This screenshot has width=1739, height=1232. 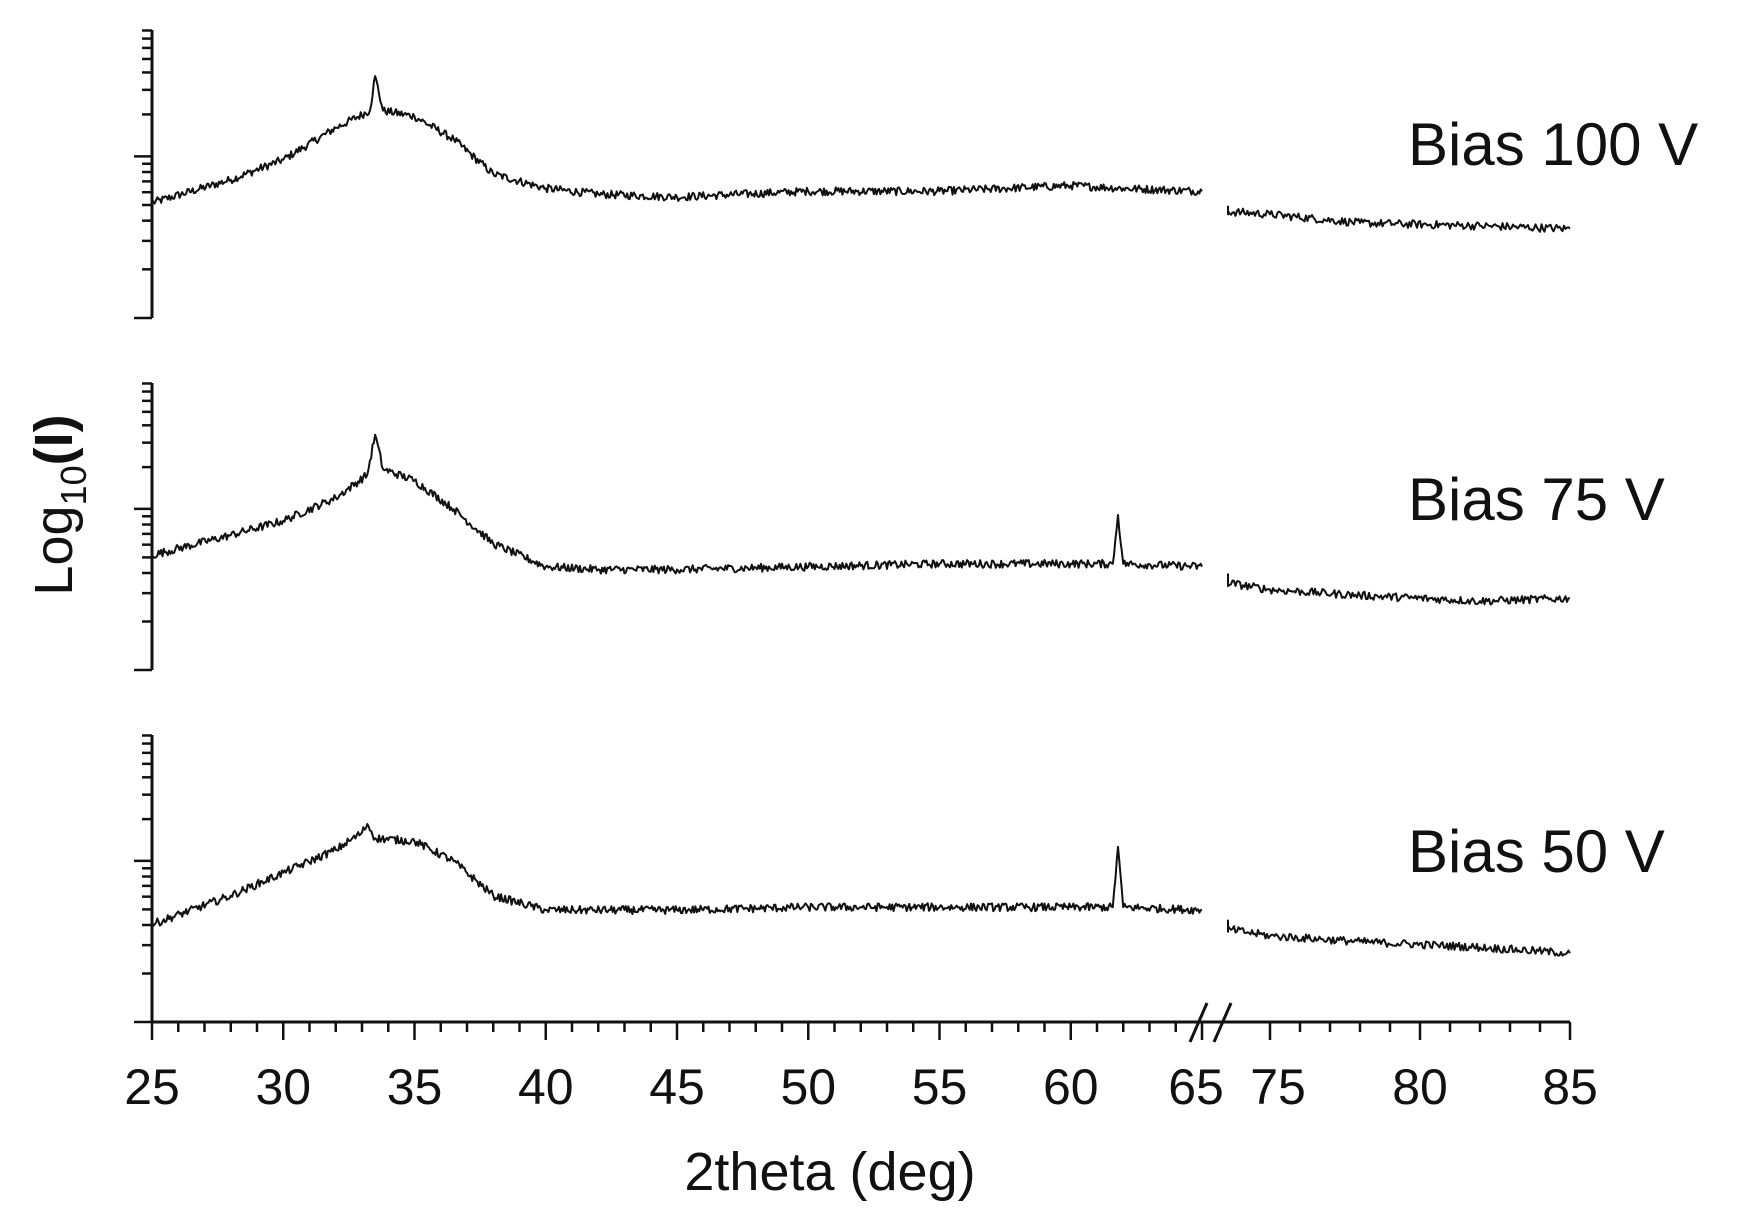 I want to click on y-axis-title: Log10(I), so click(x=59, y=504).